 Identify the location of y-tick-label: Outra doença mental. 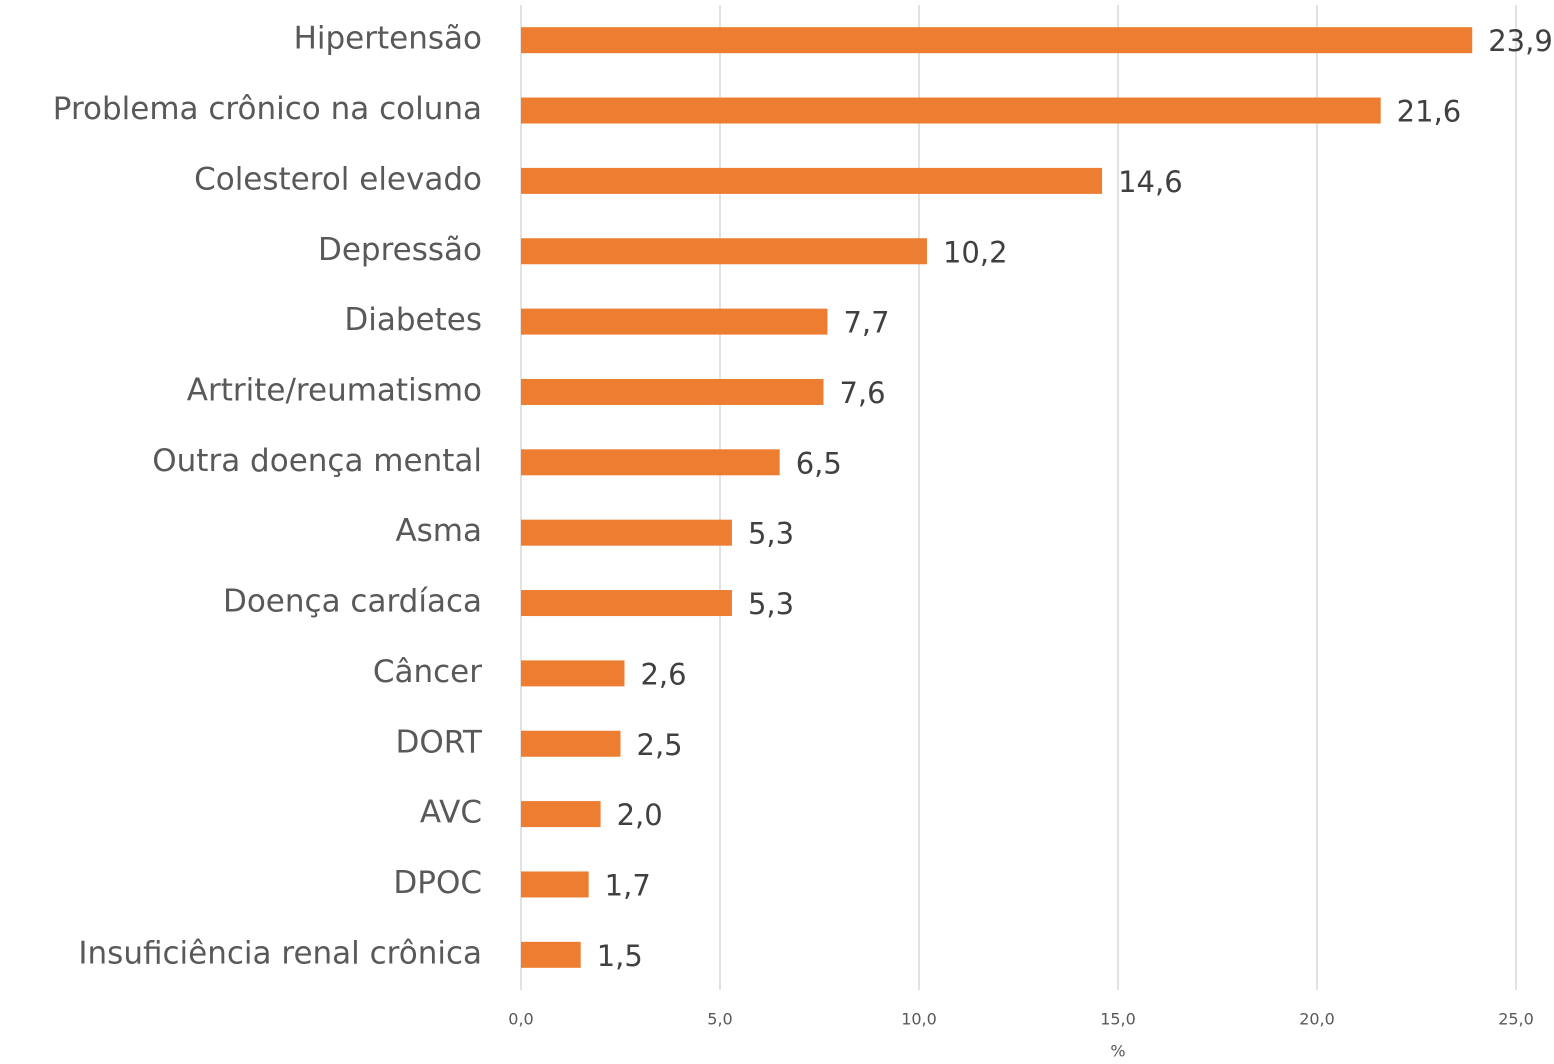
(317, 461).